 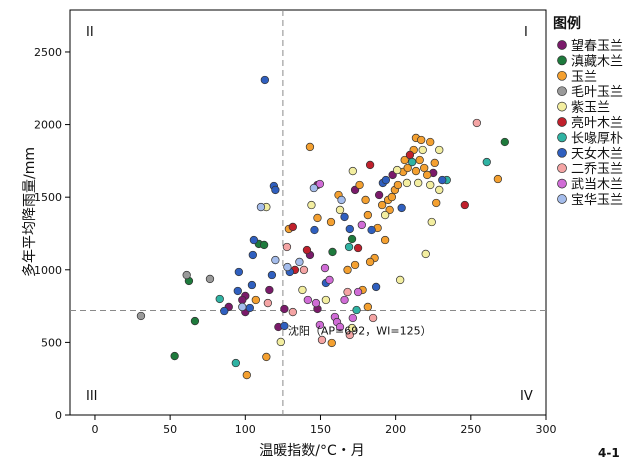 What do you see at coordinates (597, 154) in the screenshot?
I see `legend-label: 天女木兰` at bounding box center [597, 154].